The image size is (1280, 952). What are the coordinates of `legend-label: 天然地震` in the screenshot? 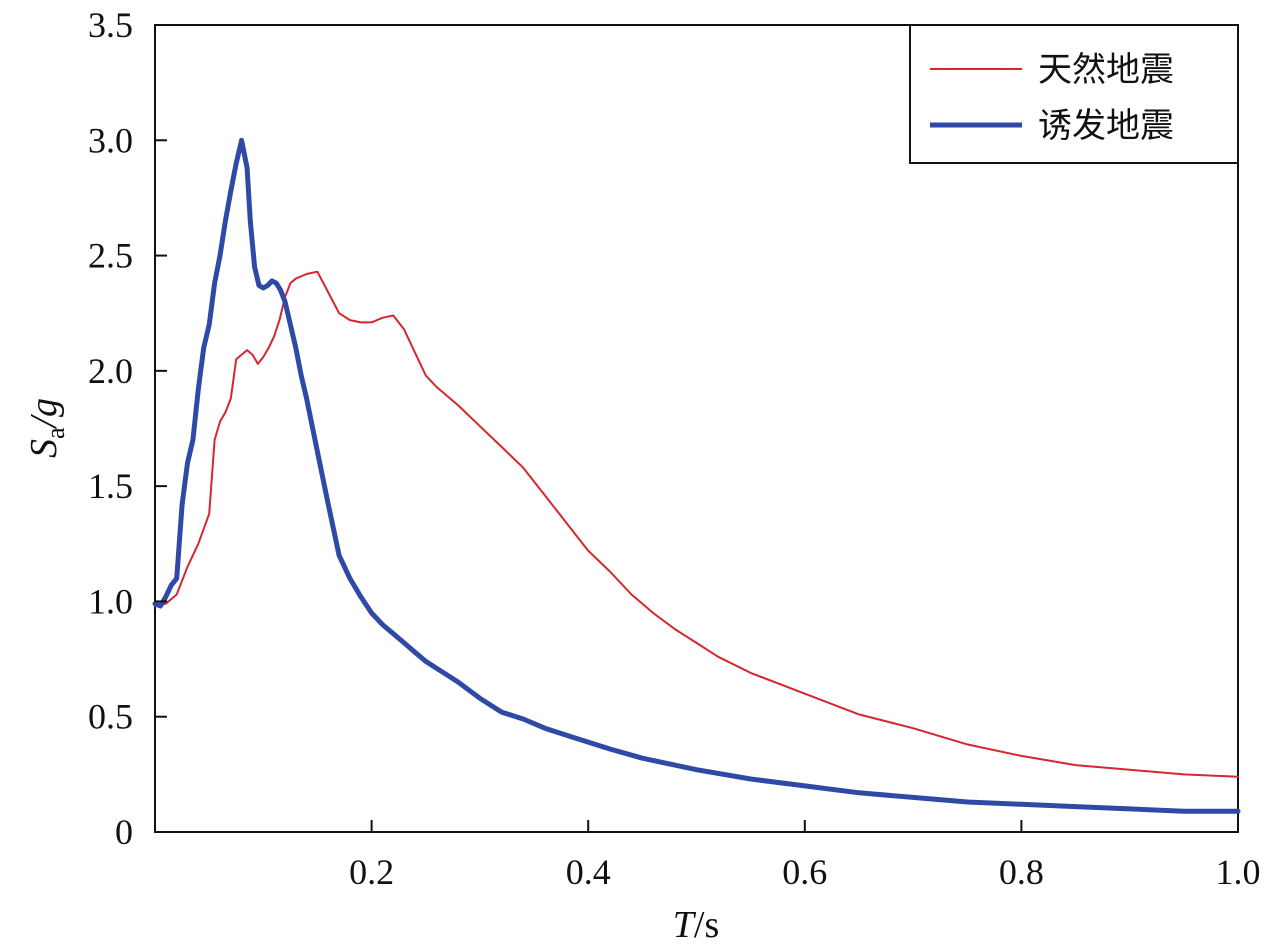 It's located at (1106, 70).